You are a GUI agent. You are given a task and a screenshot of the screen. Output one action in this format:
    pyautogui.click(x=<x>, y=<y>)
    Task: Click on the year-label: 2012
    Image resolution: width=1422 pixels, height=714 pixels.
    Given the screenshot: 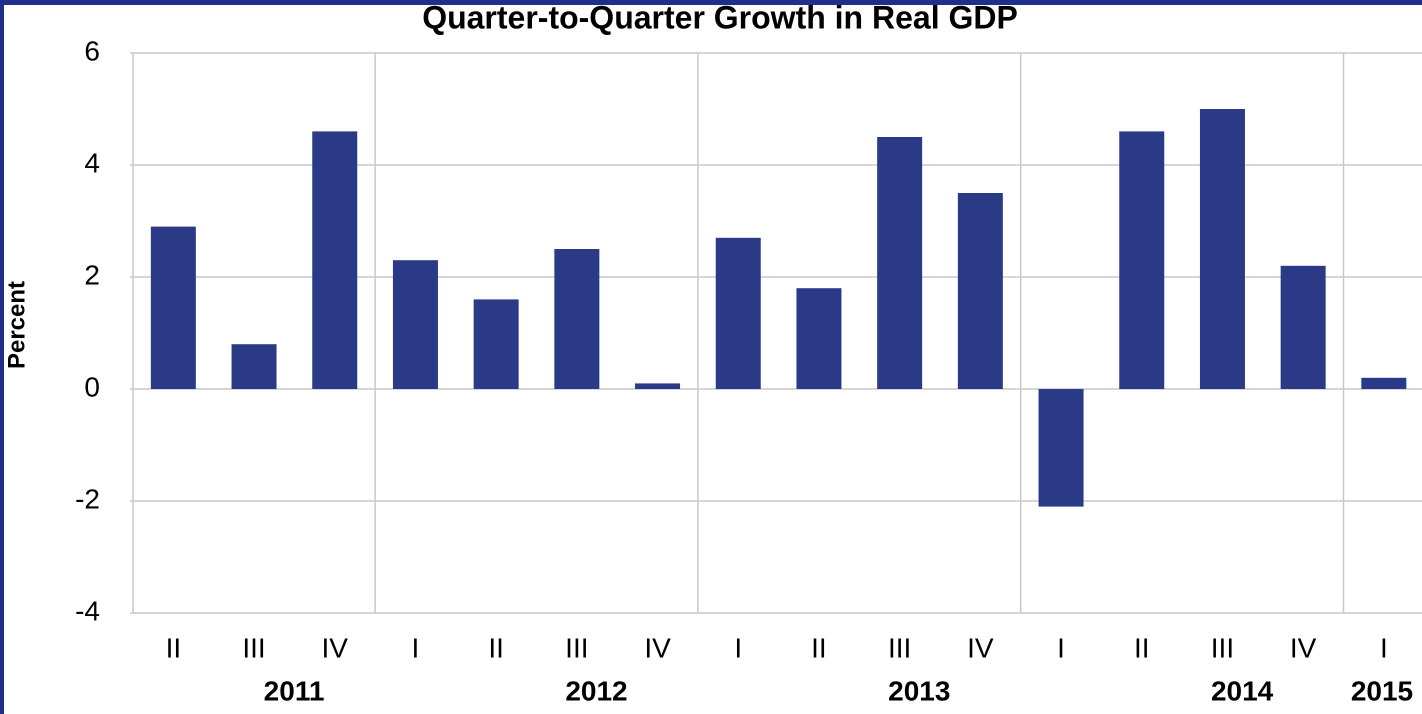 What is the action you would take?
    pyautogui.click(x=596, y=690)
    